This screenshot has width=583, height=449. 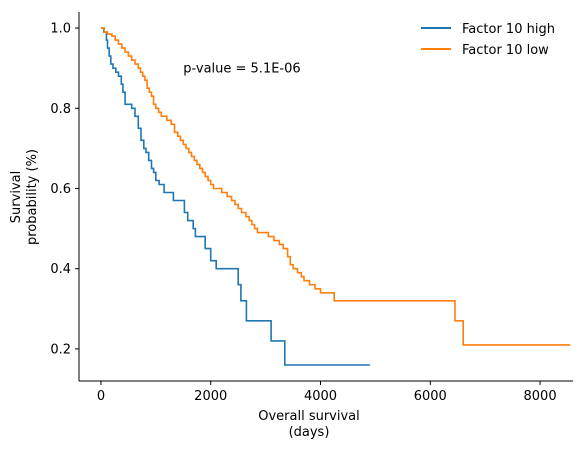 I want to click on x-tick-label: 4000, so click(x=320, y=396).